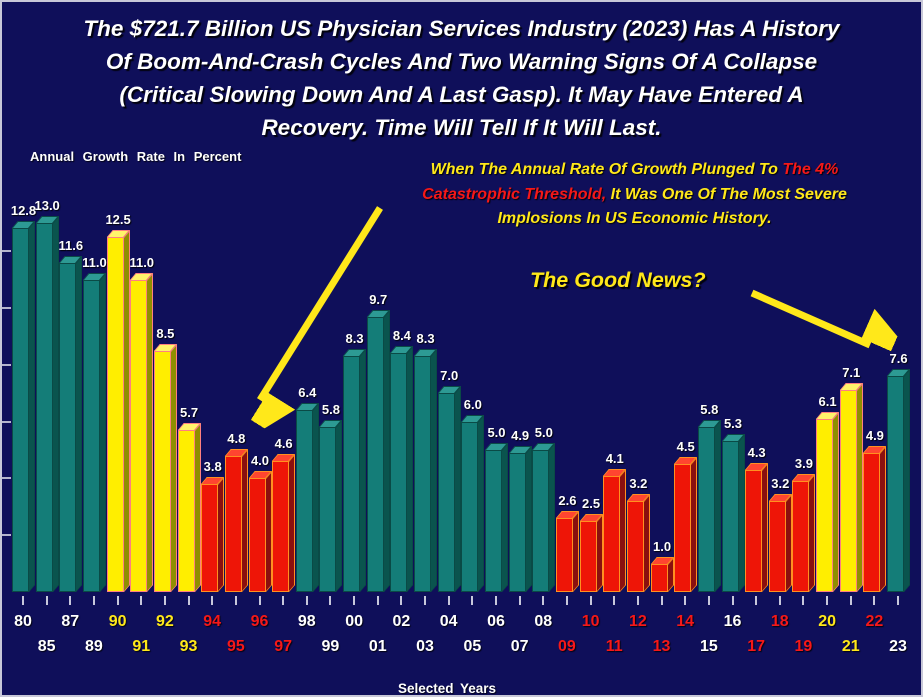 The height and width of the screenshot is (697, 923). What do you see at coordinates (164, 621) in the screenshot?
I see `x-tick-label: 92` at bounding box center [164, 621].